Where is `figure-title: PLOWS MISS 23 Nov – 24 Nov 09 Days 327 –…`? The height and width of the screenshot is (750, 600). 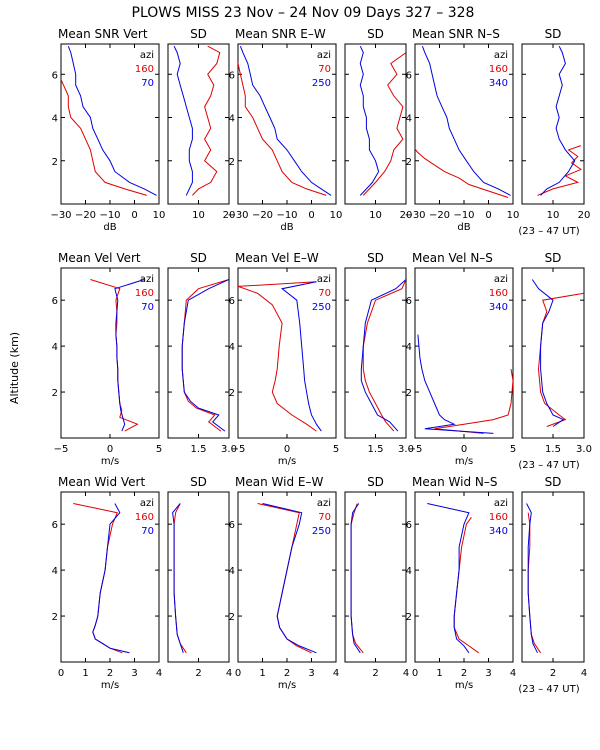
figure-title: PLOWS MISS 23 Nov – 24 Nov 09 Days 327 –… is located at coordinates (303, 13).